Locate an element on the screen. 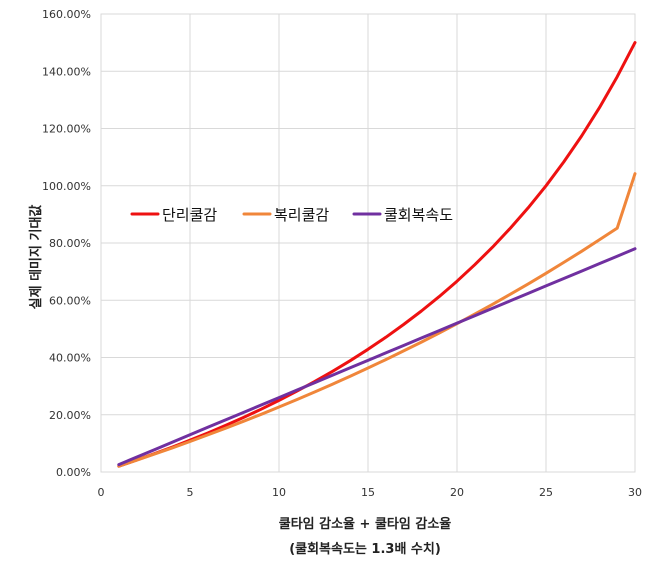 Image resolution: width=658 pixels, height=567 pixels. y-tick-label: 40.00% is located at coordinates (70, 358).